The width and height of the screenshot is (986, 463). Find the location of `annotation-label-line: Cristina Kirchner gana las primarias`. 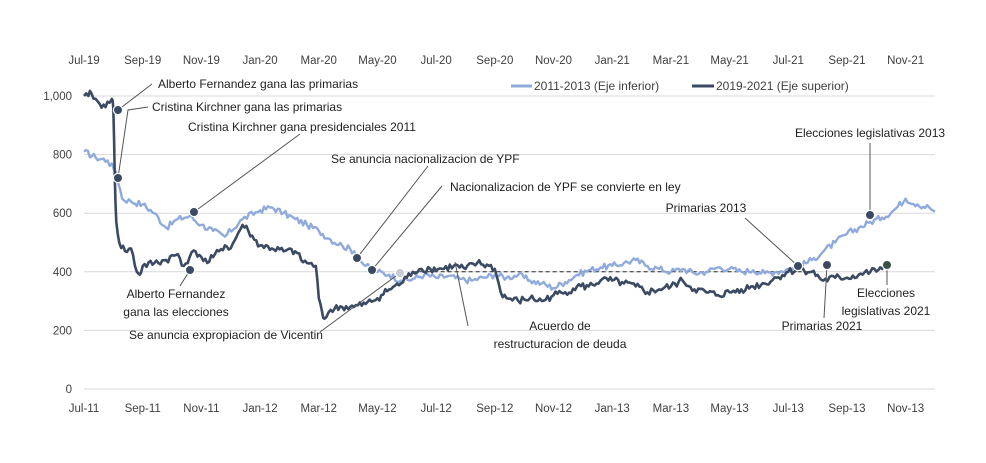

annotation-label-line: Cristina Kirchner gana las primarias is located at coordinates (247, 107).